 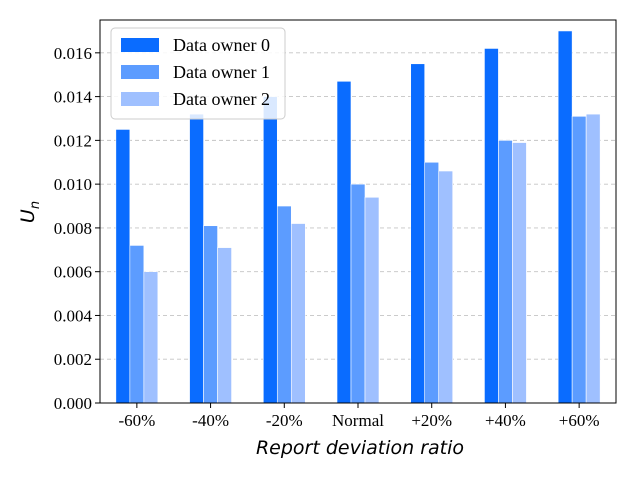 What do you see at coordinates (136, 420) in the screenshot?
I see `x-tick-label: -60%` at bounding box center [136, 420].